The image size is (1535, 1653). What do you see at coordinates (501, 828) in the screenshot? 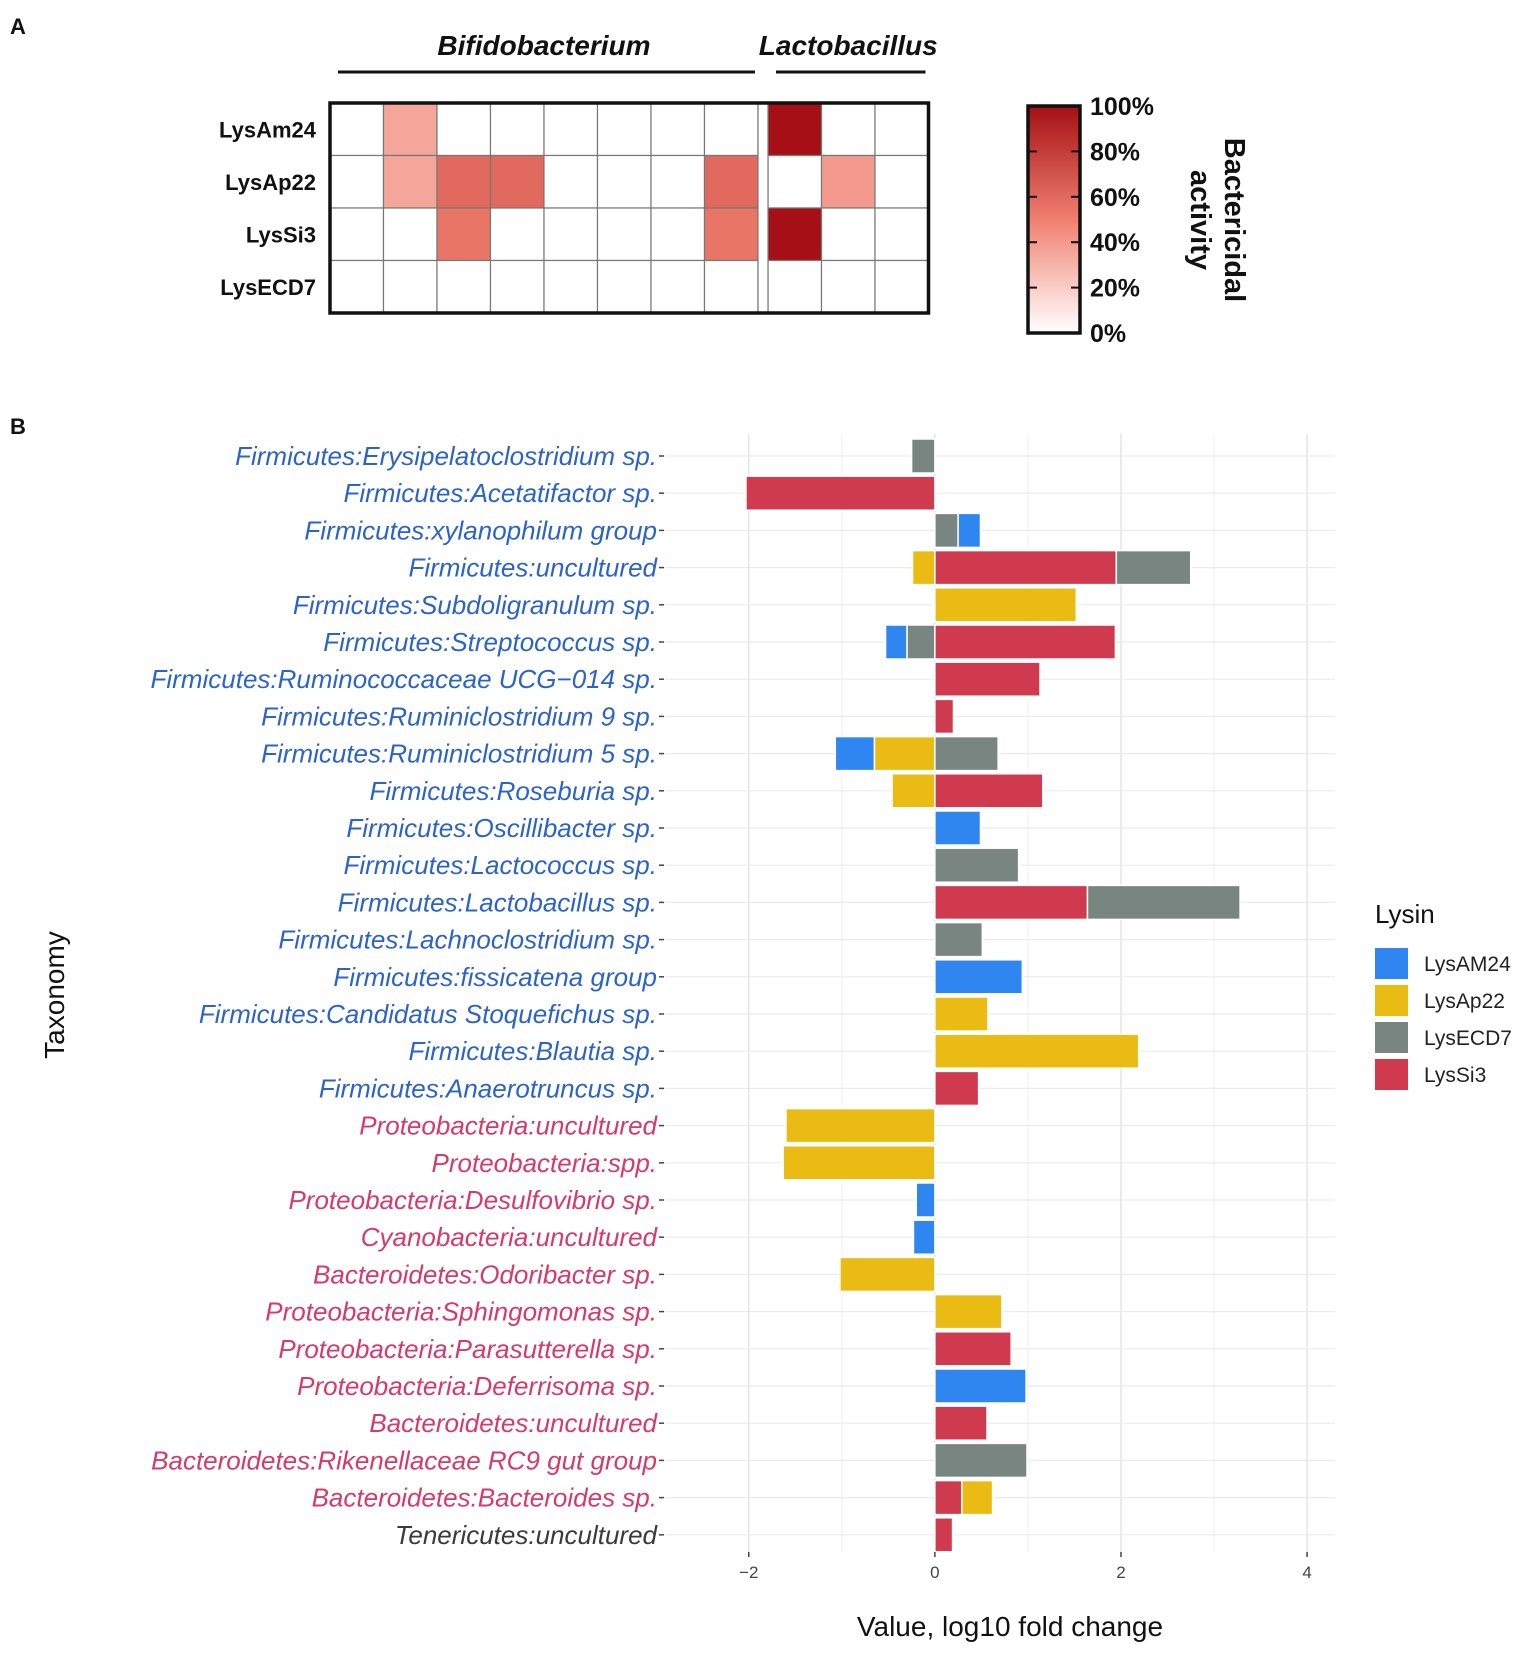
I see `y-tick-label: Firmicutes:Oscillibacter sp.` at bounding box center [501, 828].